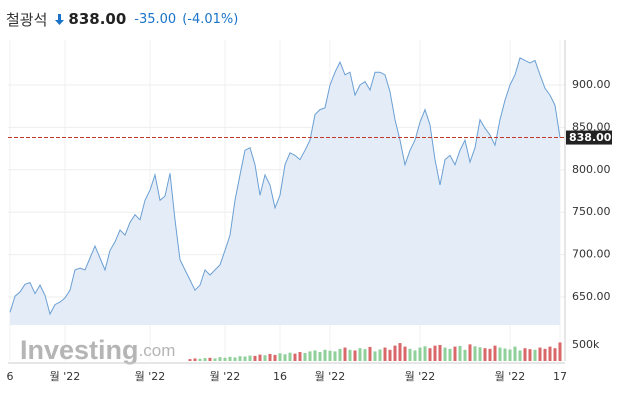 The width and height of the screenshot is (623, 410). Describe the element at coordinates (210, 19) in the screenshot. I see `change-pct: (-4.01%)` at that location.